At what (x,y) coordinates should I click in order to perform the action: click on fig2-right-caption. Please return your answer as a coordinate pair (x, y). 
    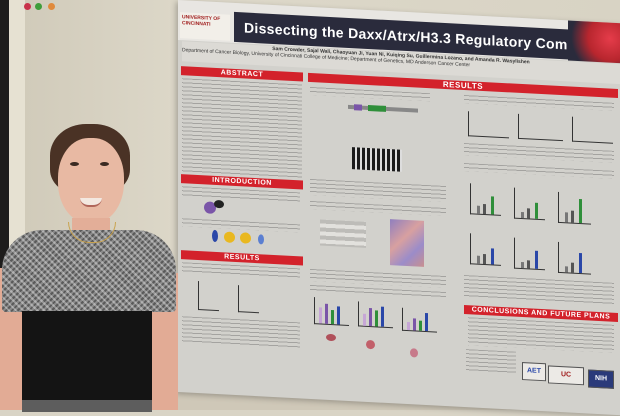
    Looking at the image, I should click on (539, 102).